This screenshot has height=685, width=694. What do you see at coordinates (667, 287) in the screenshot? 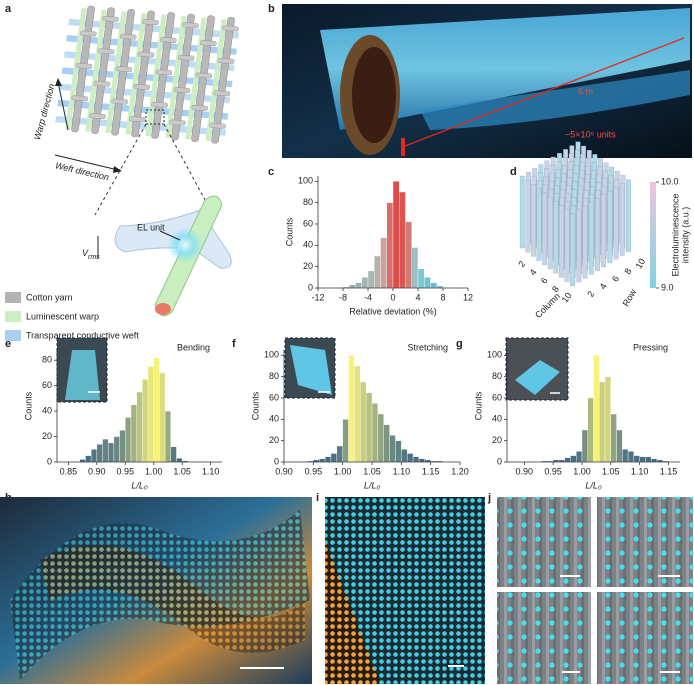
I see `colorbar-tick-label: 9.0` at bounding box center [667, 287].